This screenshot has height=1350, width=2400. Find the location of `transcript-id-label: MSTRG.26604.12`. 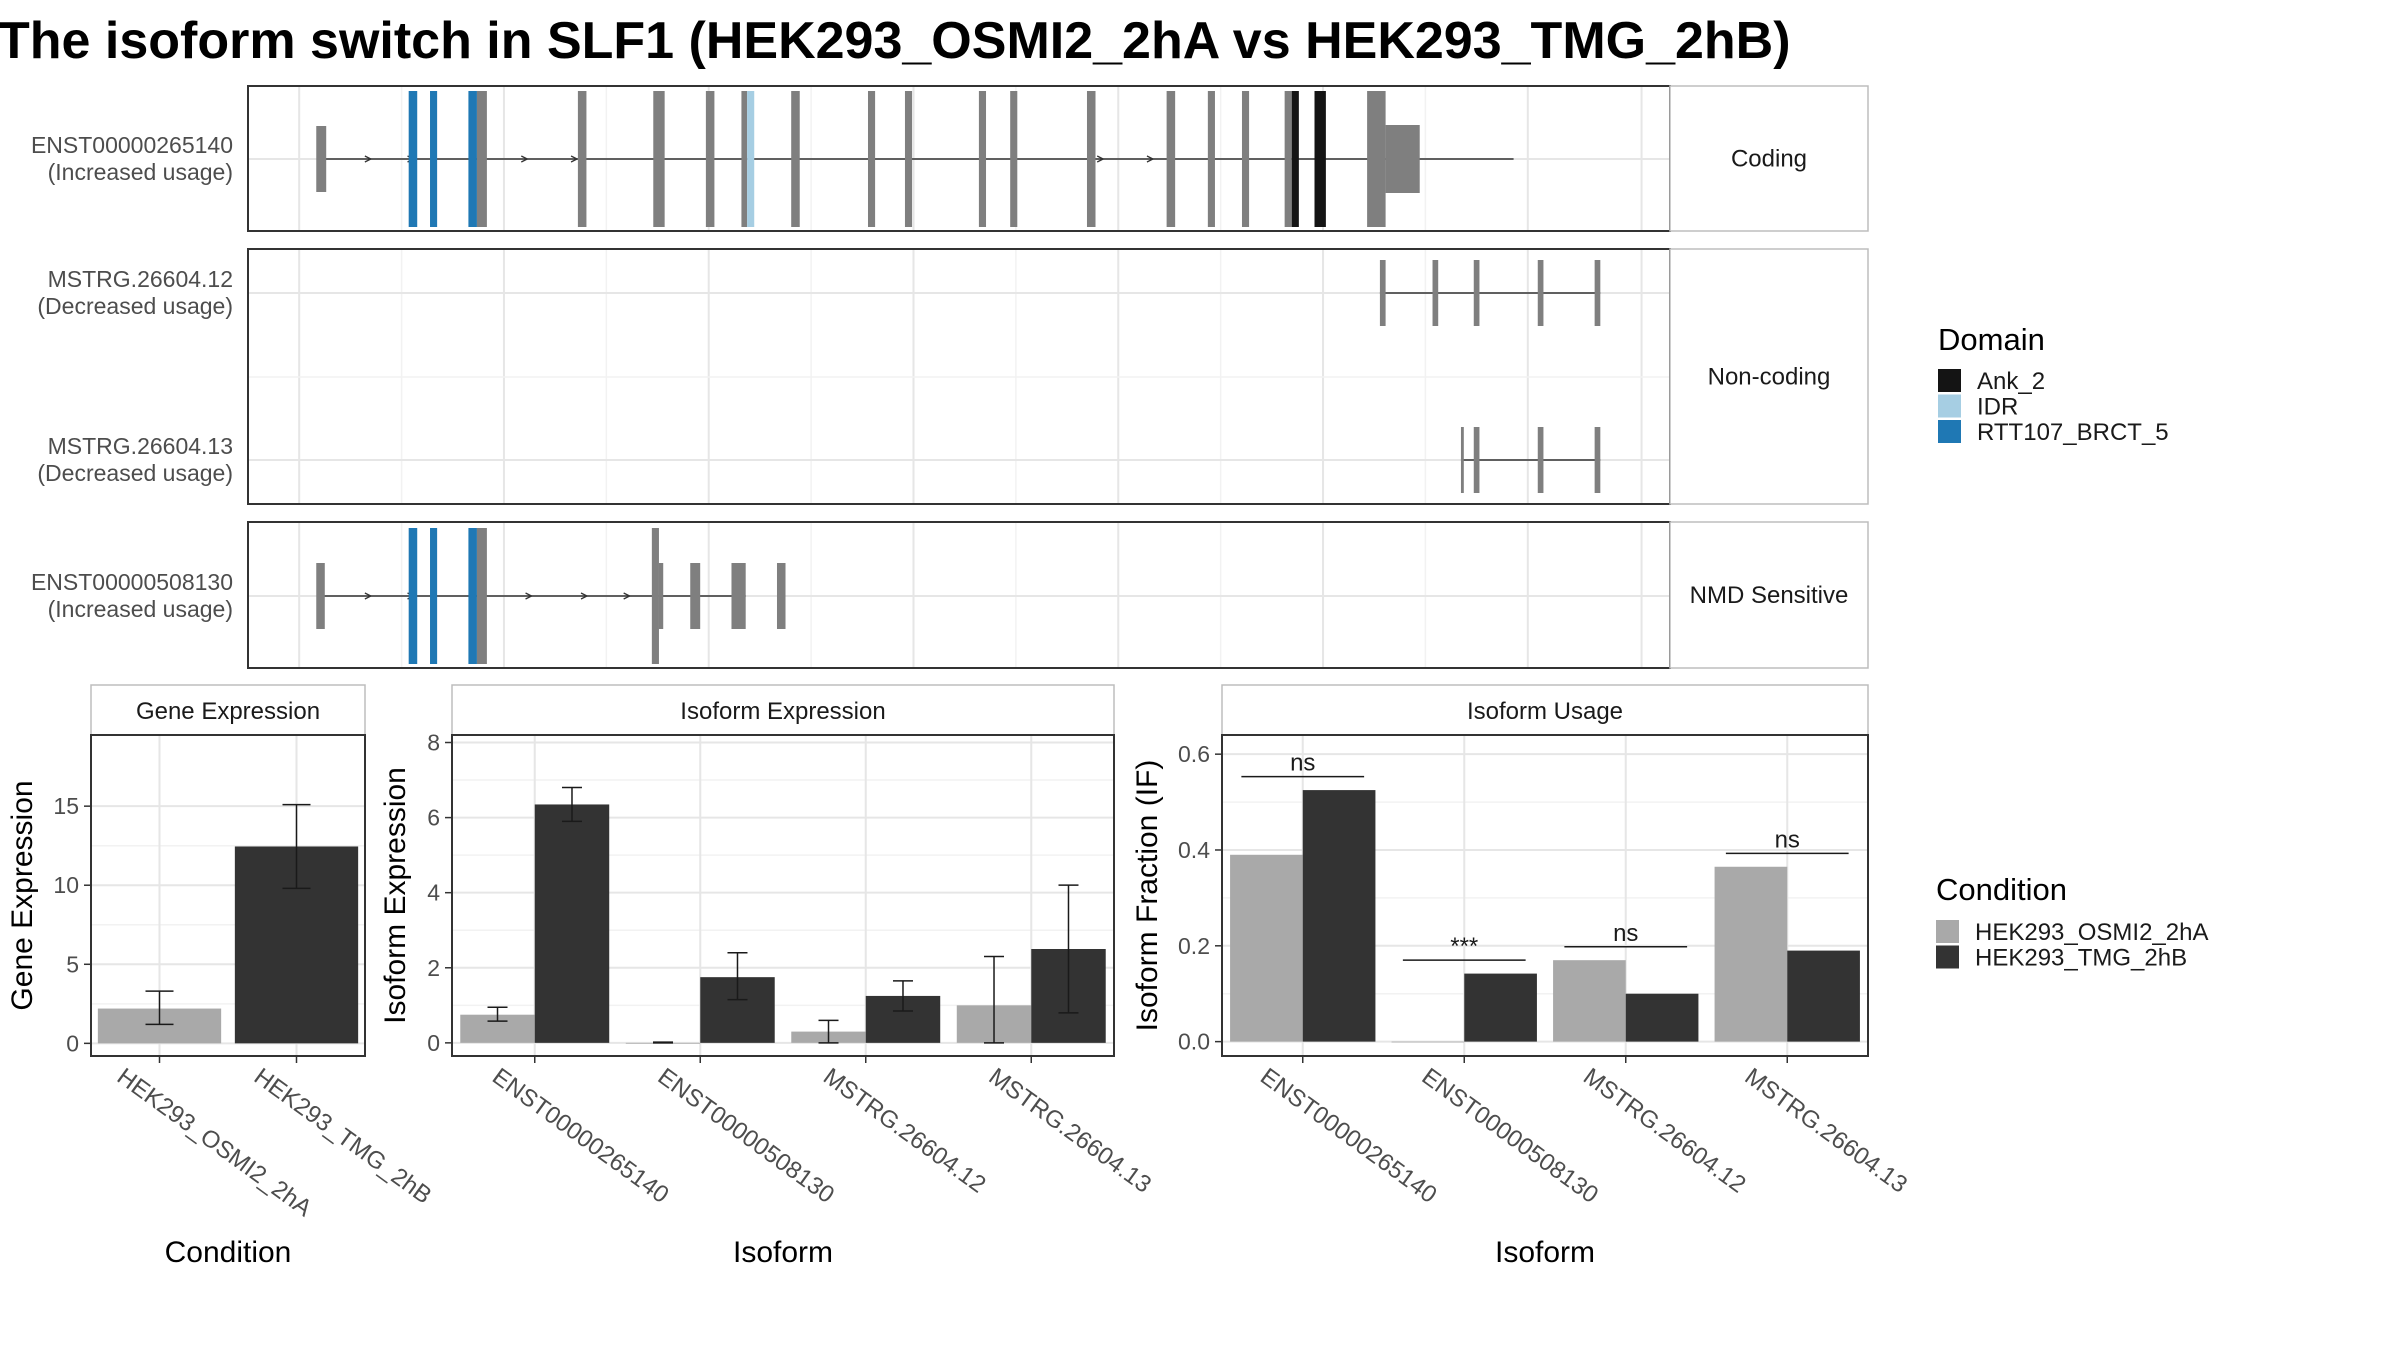

transcript-id-label: MSTRG.26604.12 is located at coordinates (140, 279).